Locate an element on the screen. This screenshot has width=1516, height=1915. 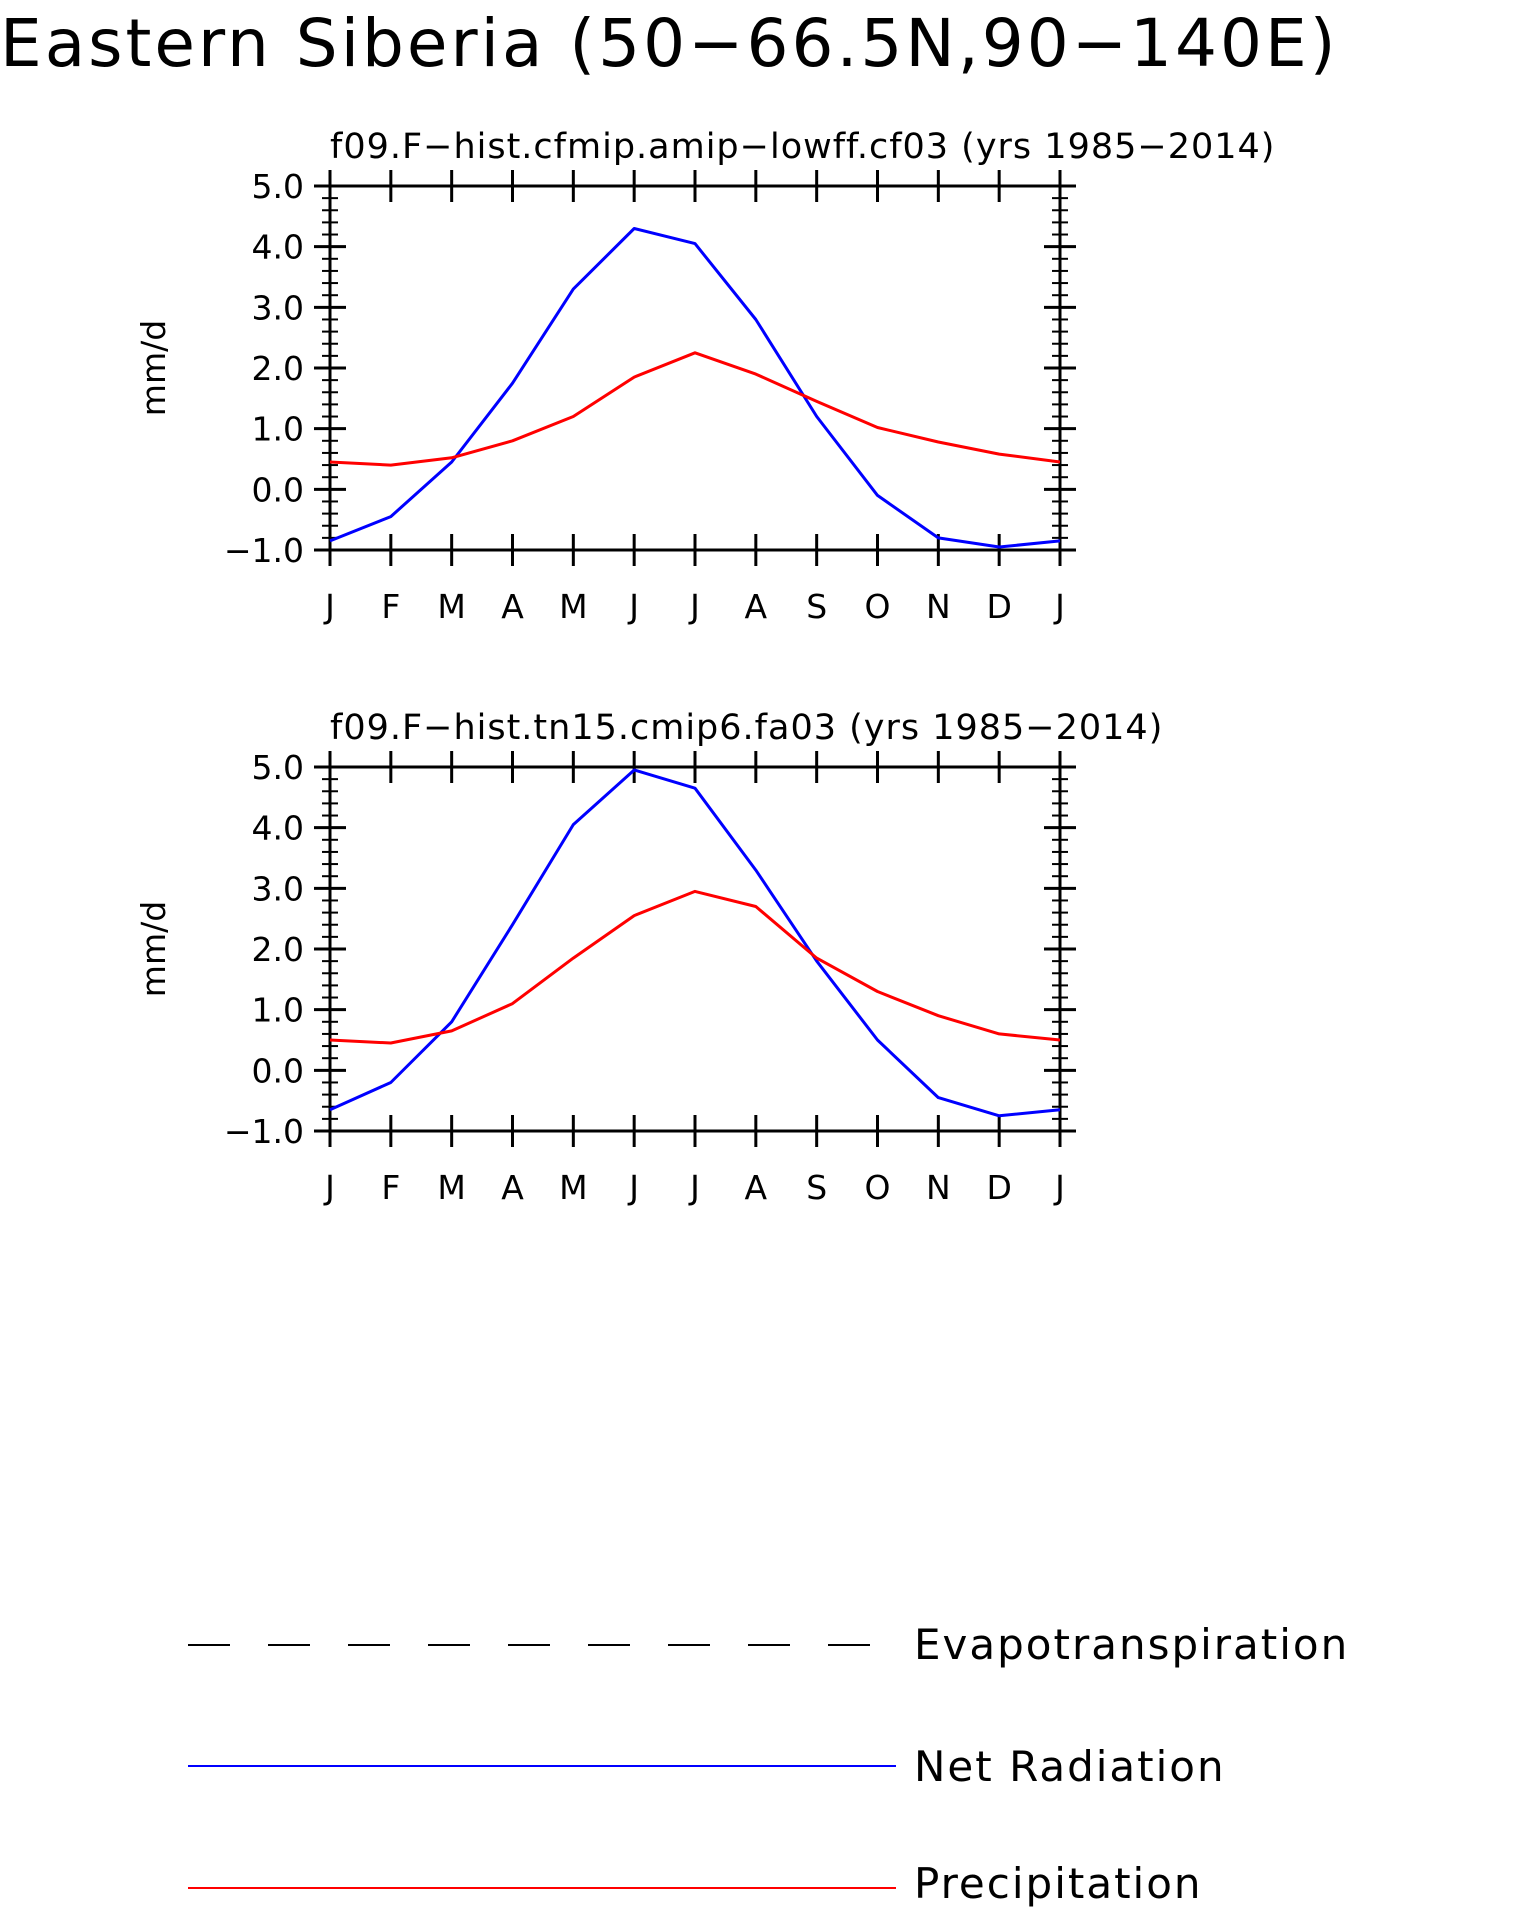
main-title: Eastern Siberia (50−66.5N,90−140E) is located at coordinates (669, 43).